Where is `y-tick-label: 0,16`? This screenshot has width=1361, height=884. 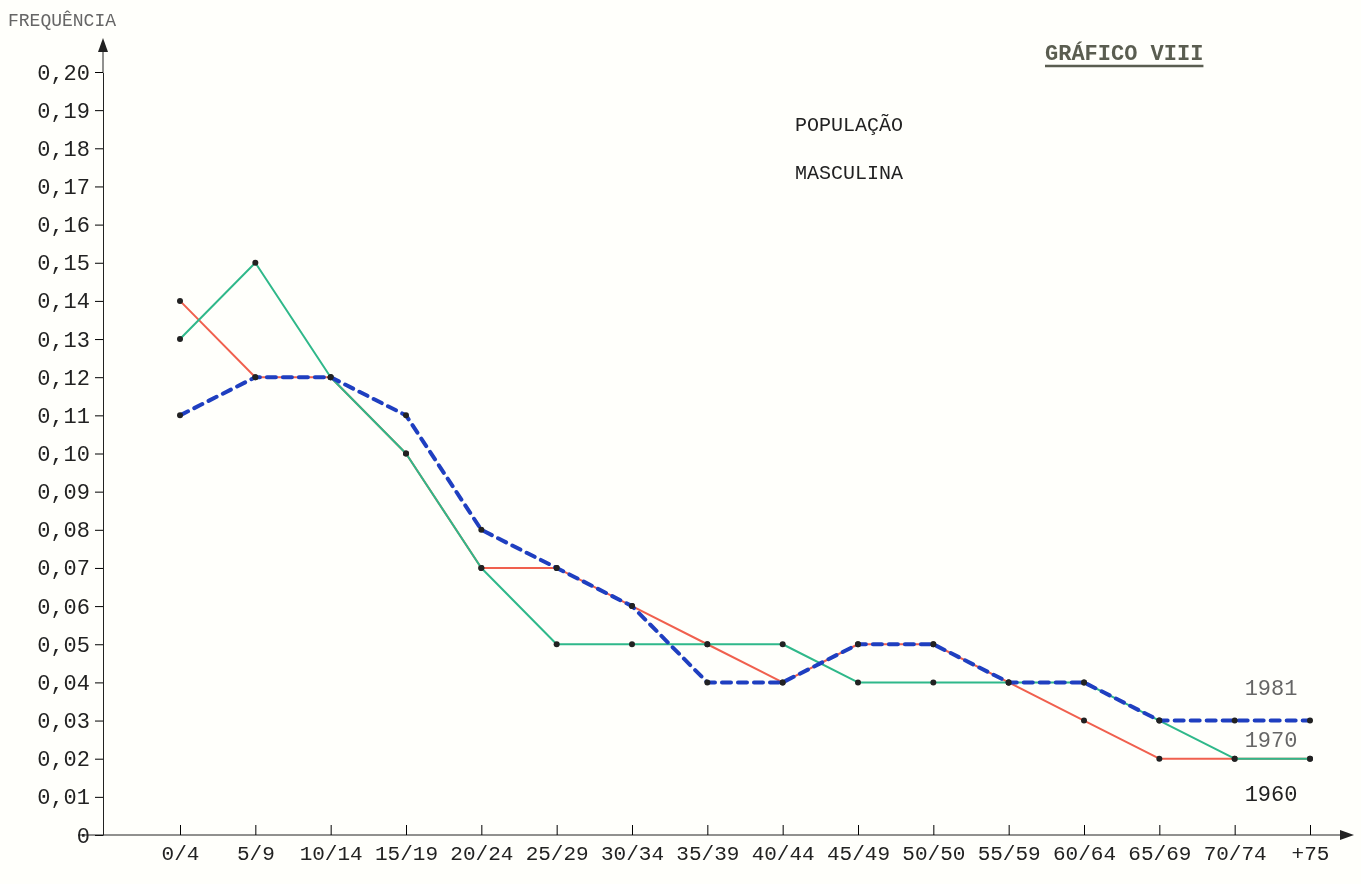 y-tick-label: 0,16 is located at coordinates (63, 227).